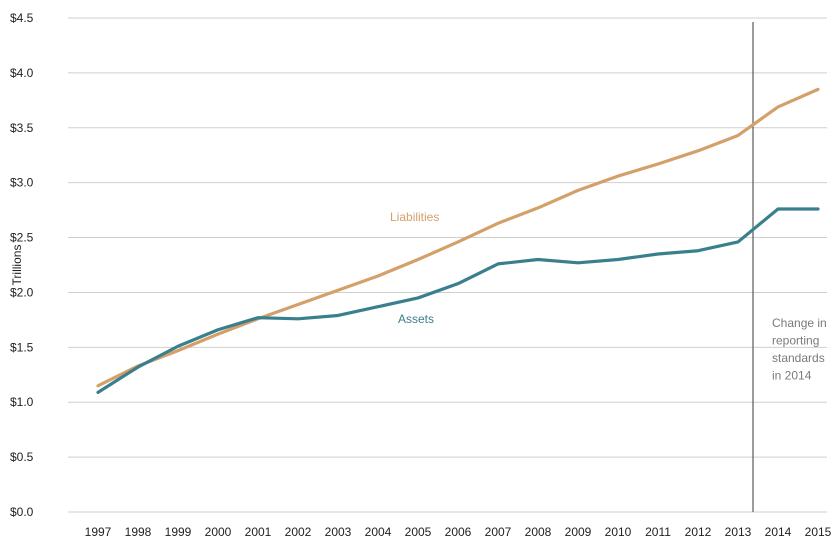 The height and width of the screenshot is (544, 833). Describe the element at coordinates (22, 402) in the screenshot. I see `y-tick-label: $1.0` at that location.